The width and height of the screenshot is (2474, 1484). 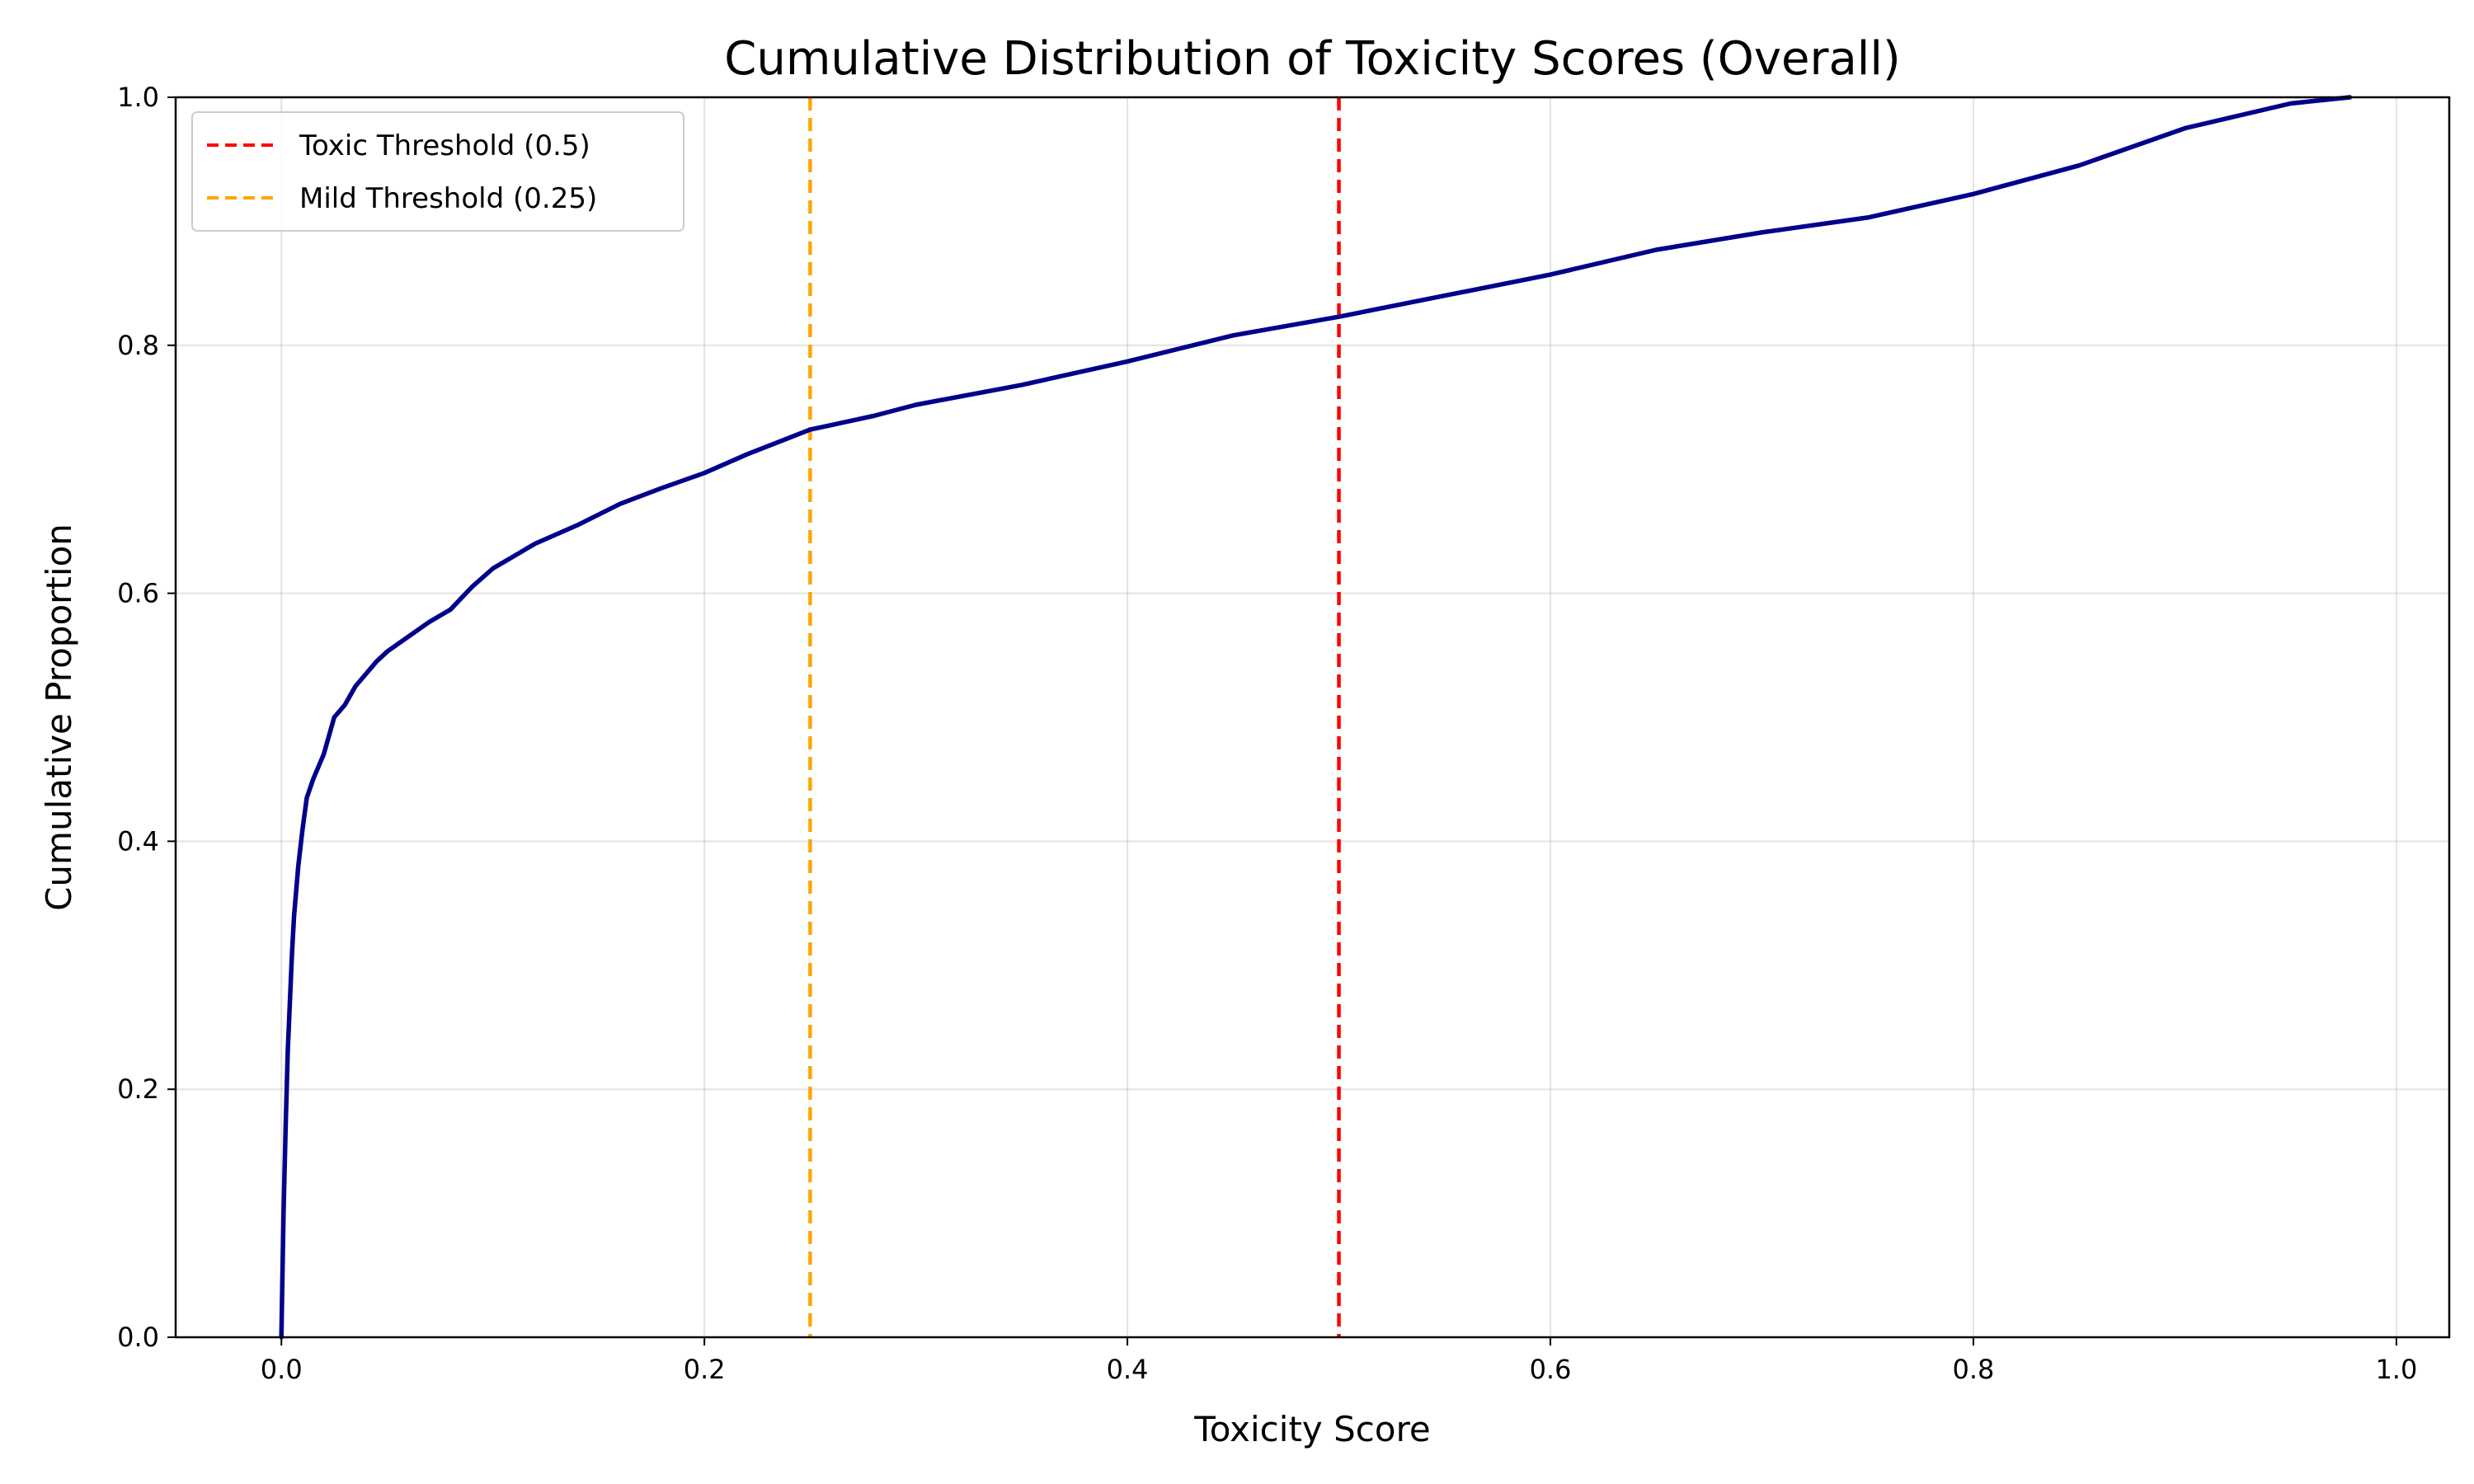 I want to click on y-tick-label: 1.0, so click(x=138, y=97).